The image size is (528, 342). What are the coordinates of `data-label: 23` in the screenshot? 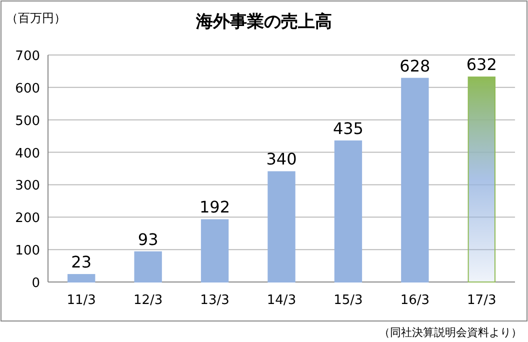 It's located at (81, 262).